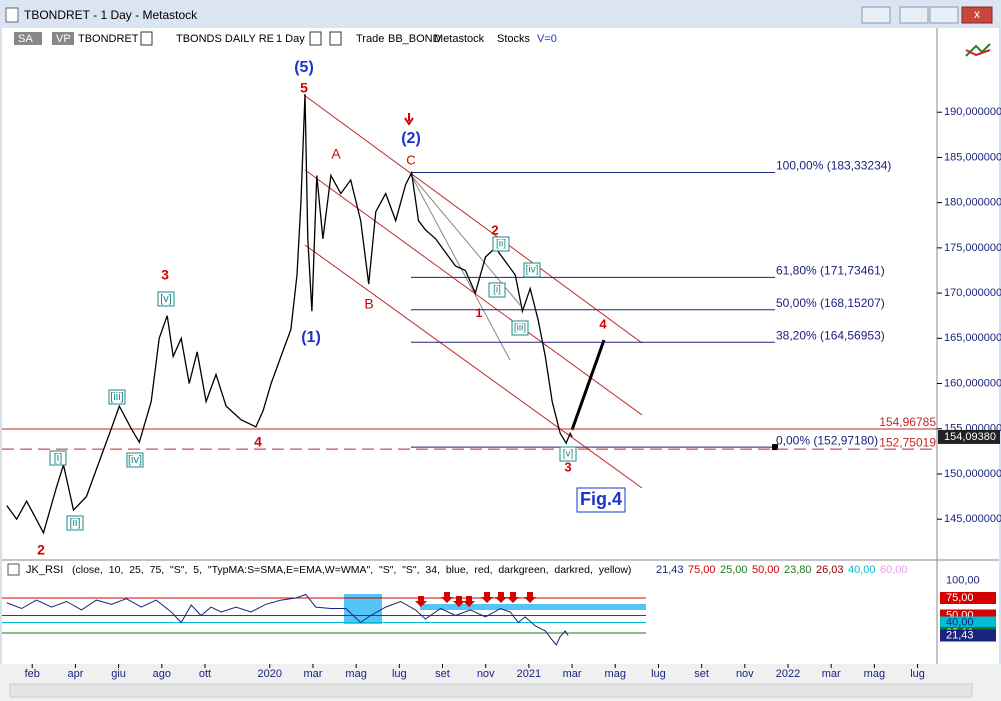  Describe the element at coordinates (75, 674) in the screenshot. I see `x-tick-label: apr` at that location.